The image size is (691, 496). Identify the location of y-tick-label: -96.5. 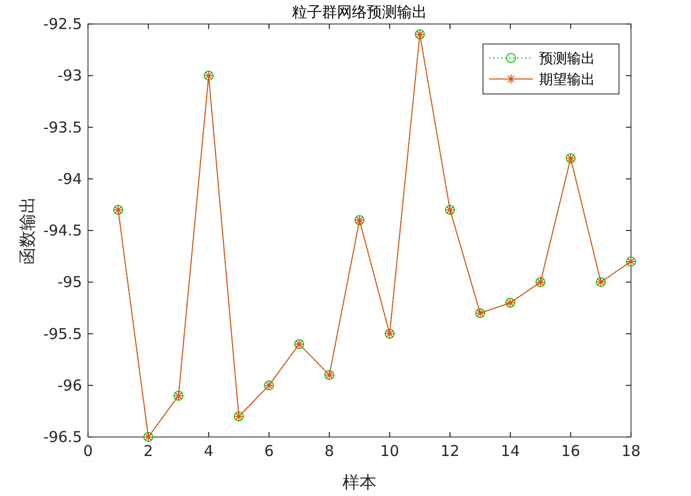
(62, 437).